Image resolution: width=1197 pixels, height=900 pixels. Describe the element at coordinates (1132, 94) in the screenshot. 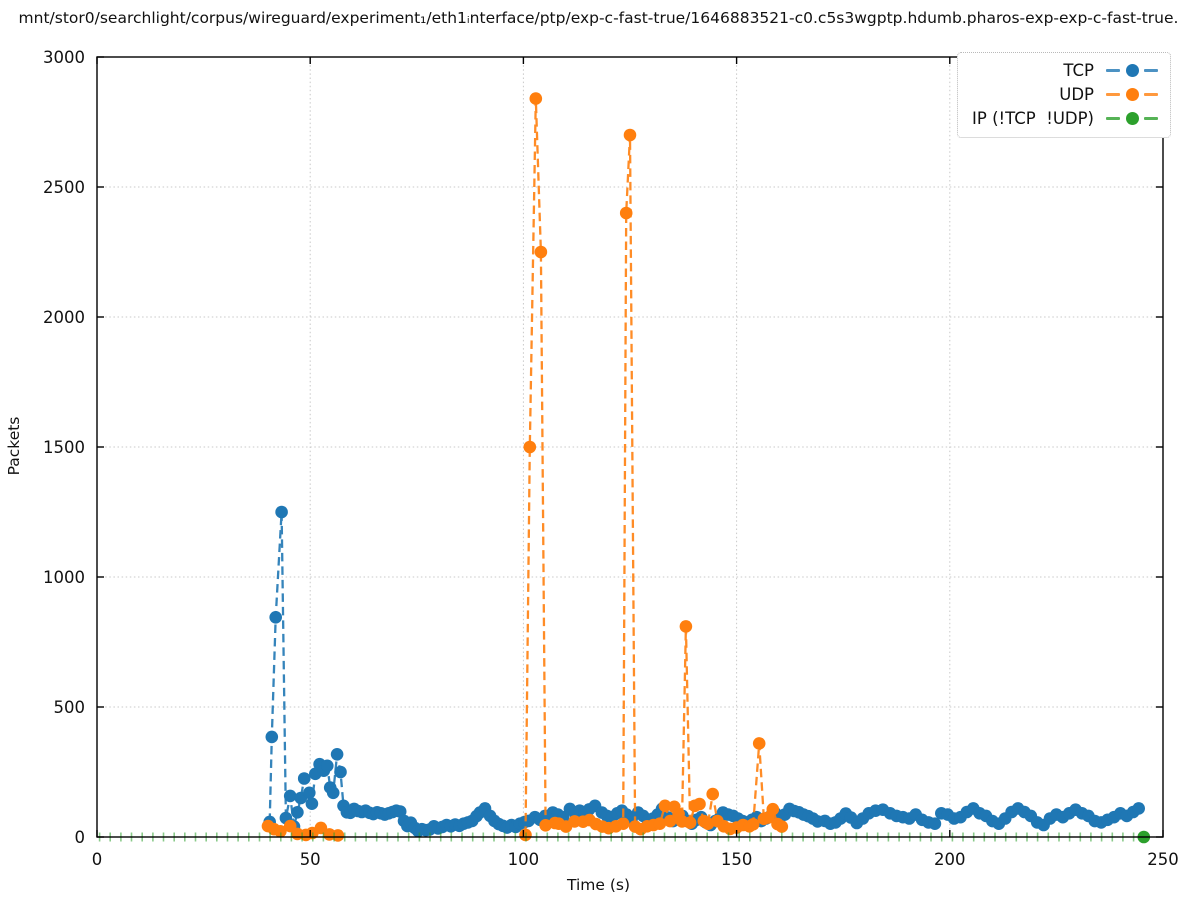

I see `legend-marker-udp-icon` at that location.